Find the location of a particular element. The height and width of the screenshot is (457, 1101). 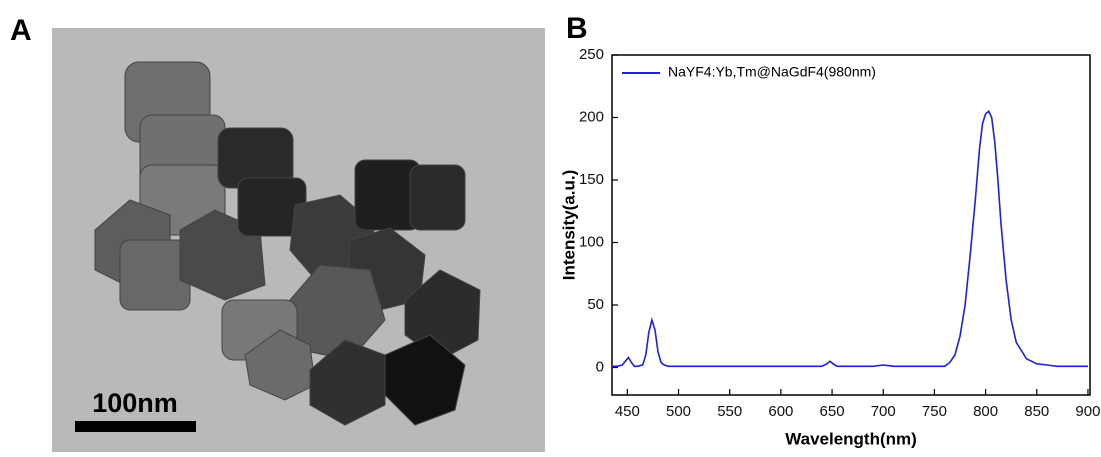

legend-label: NaYF4:Yb,Tm@NaGdF4(980nm) is located at coordinates (772, 72).